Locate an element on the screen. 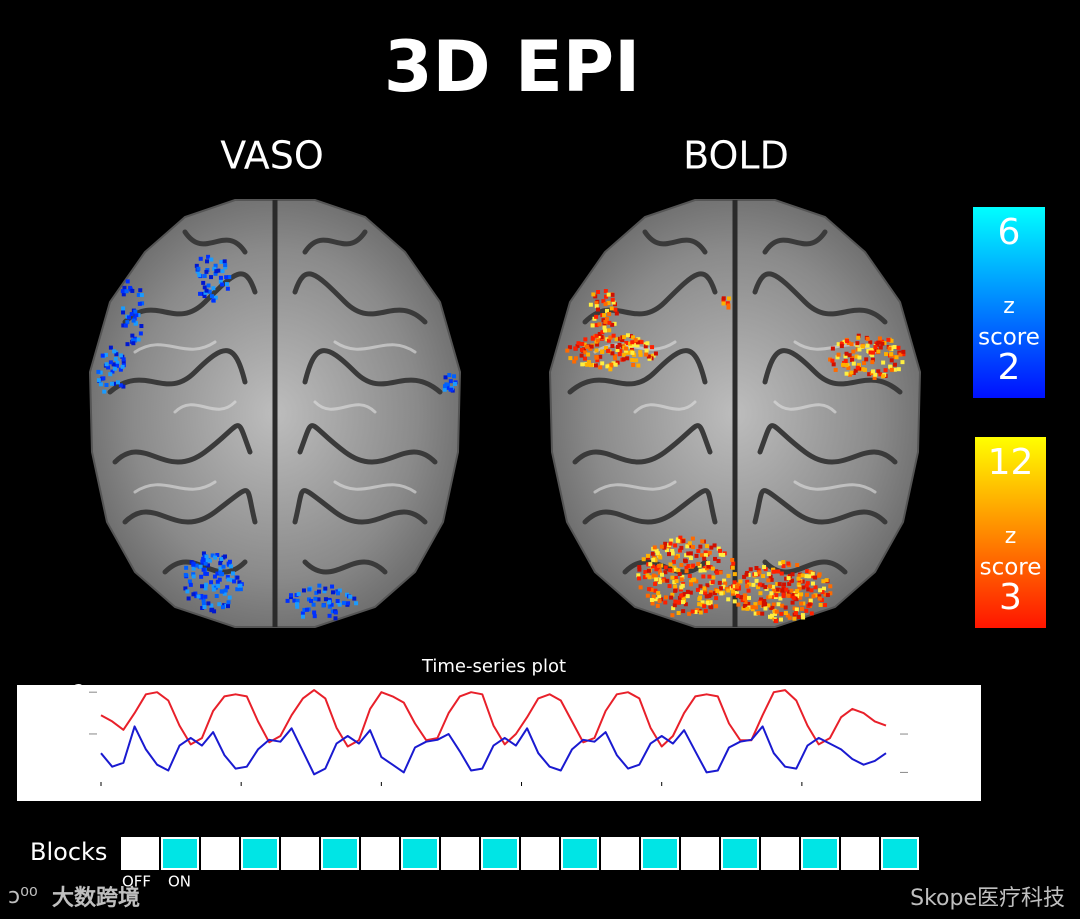 This screenshot has width=1080, height=919. colorbar-min: 2 is located at coordinates (1009, 367).